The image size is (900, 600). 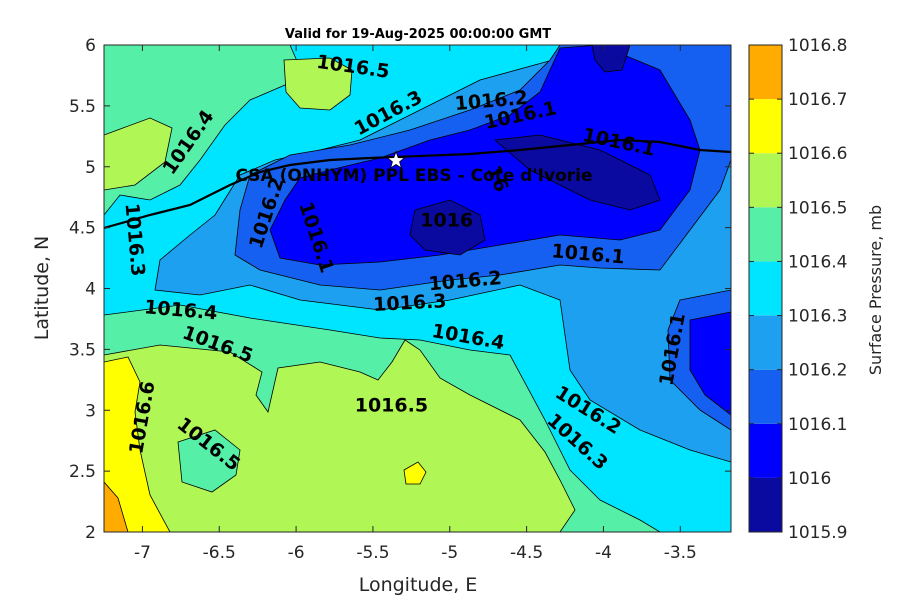 What do you see at coordinates (449, 553) in the screenshot?
I see `x-tick-label: -5` at bounding box center [449, 553].